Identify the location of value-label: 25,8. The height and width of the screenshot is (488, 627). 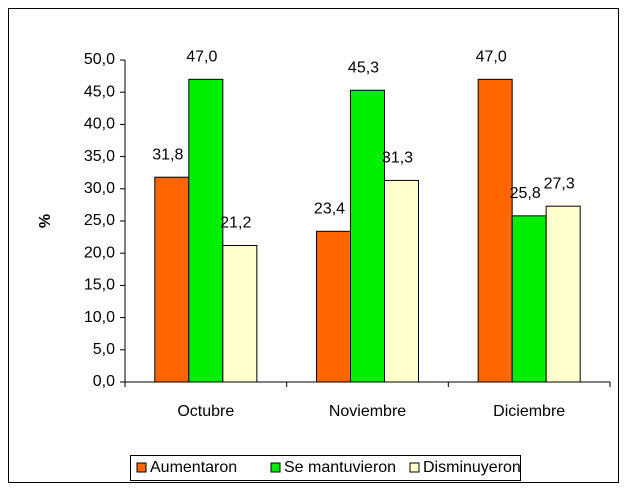
(525, 193).